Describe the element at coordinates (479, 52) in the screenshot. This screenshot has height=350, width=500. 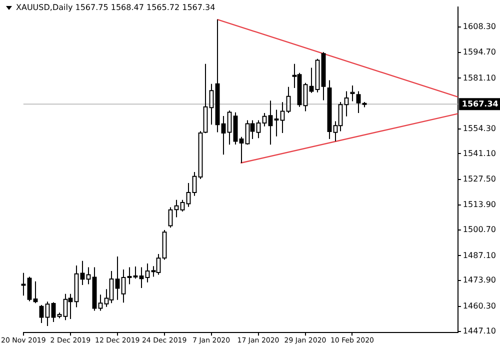
I see `y-tick-label: 1594.70` at that location.